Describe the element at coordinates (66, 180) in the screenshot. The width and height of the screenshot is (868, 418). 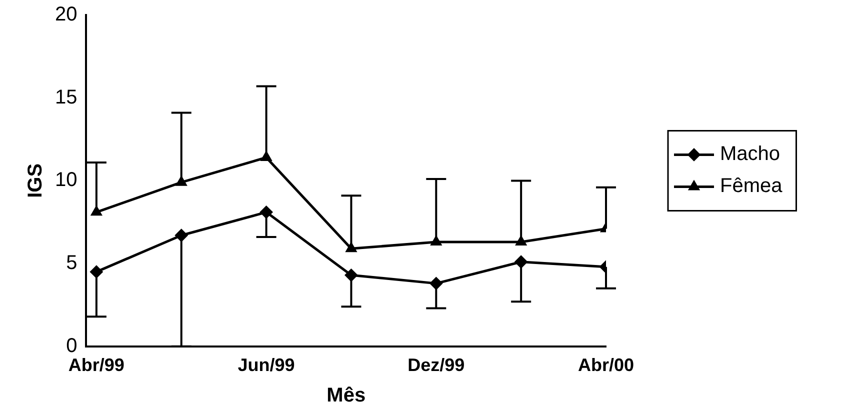
I see `y-tick-label: 10` at that location.